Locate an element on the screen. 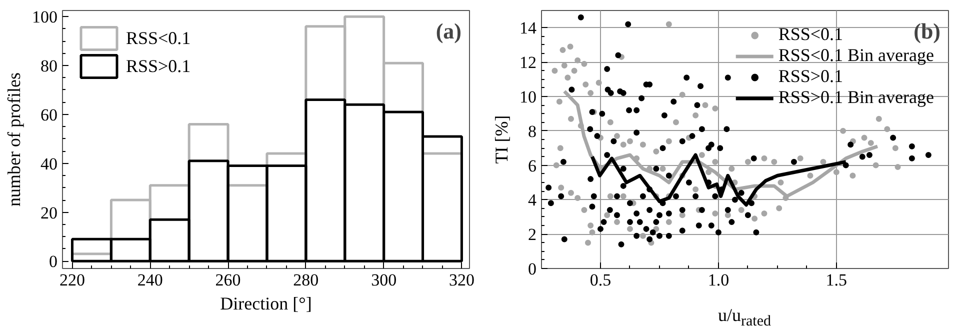  annotation: (a) is located at coordinates (449, 31).